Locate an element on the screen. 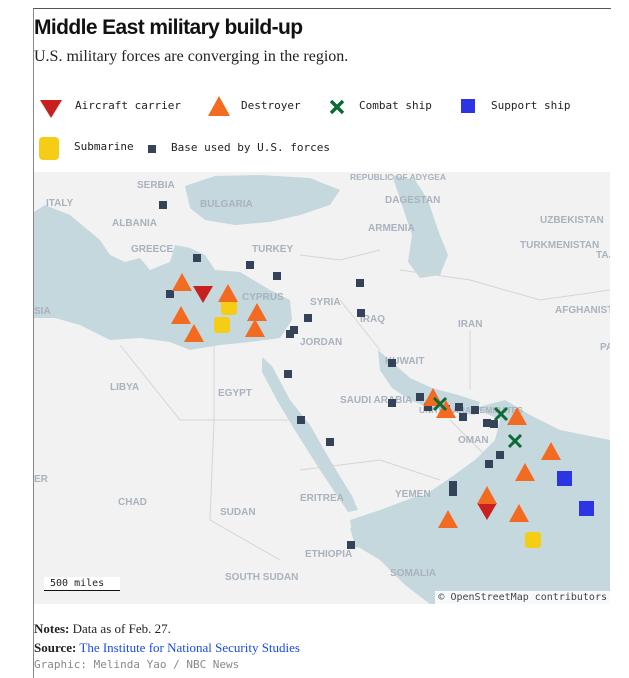  destroyer-icon is located at coordinates (219, 106).